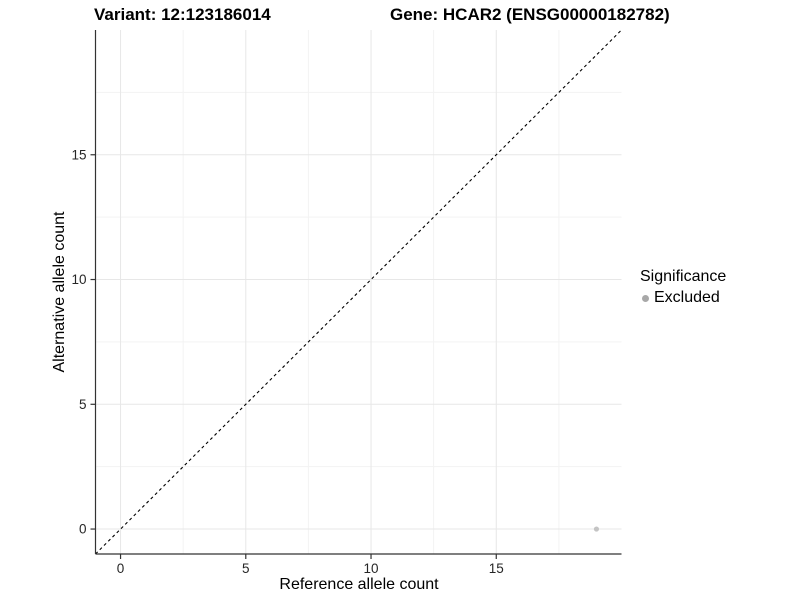  What do you see at coordinates (596, 529) in the screenshot?
I see `data-point` at bounding box center [596, 529].